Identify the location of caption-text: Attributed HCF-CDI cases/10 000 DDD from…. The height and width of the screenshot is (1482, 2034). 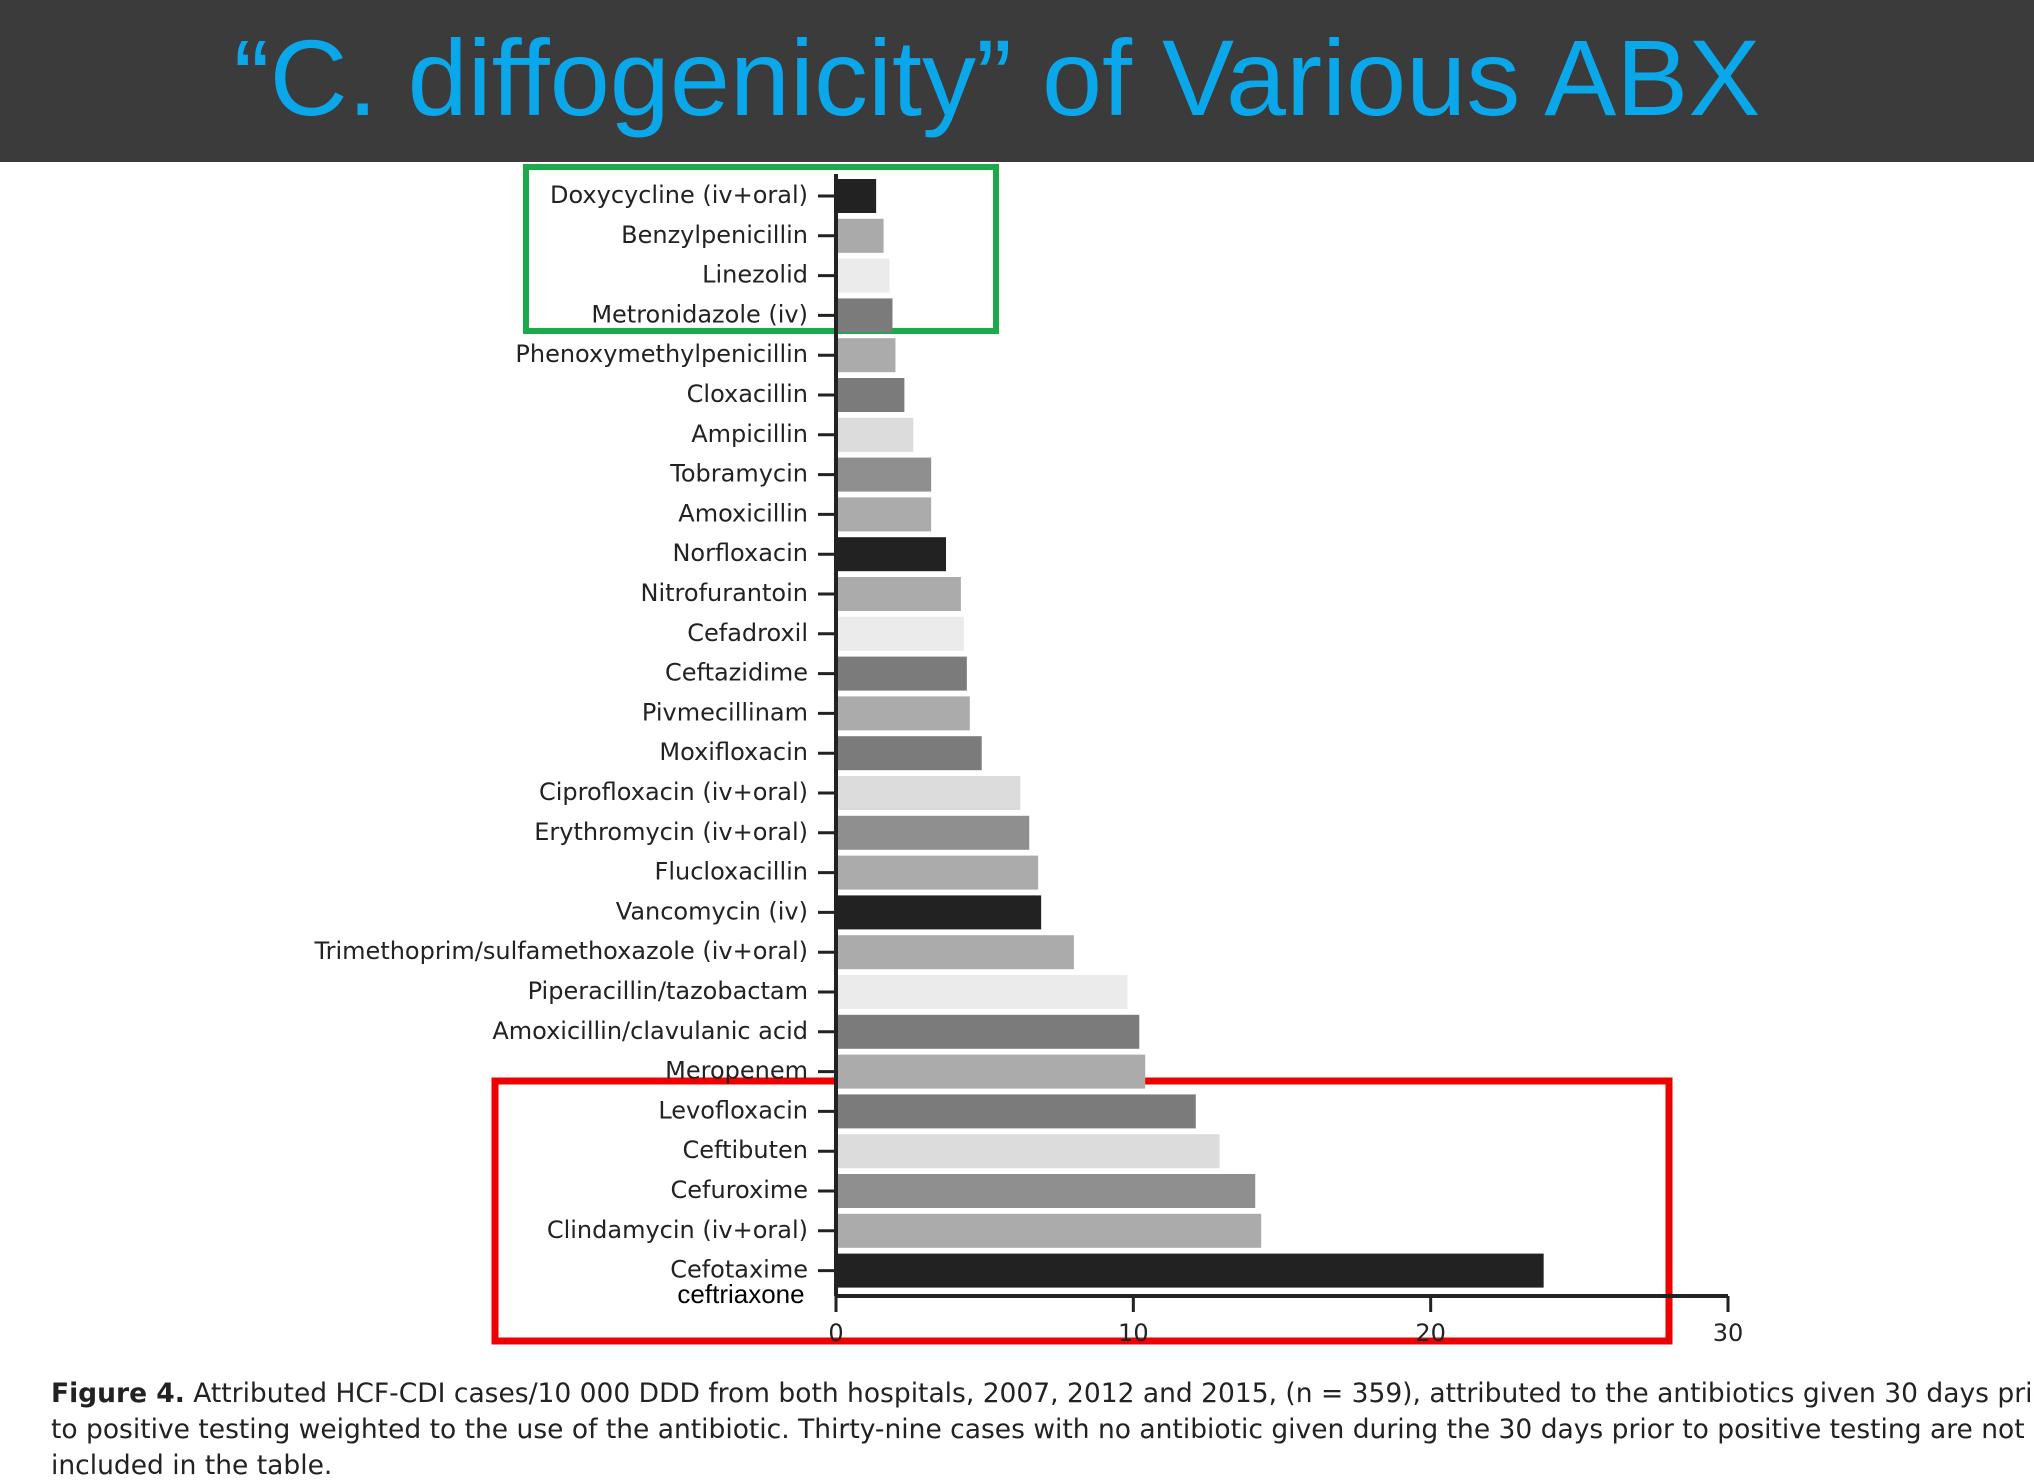
(1113, 1393).